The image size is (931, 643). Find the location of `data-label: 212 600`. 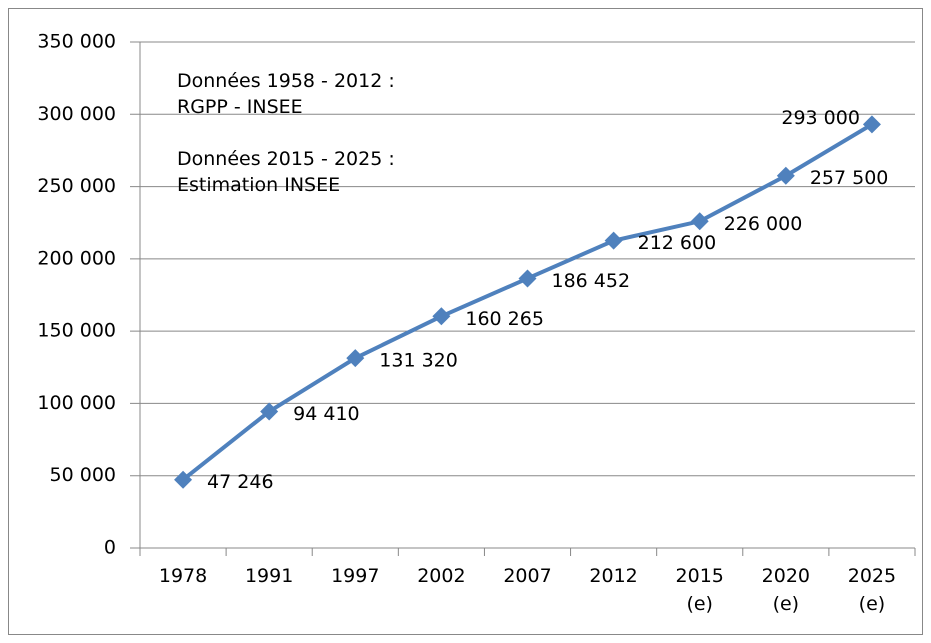

data-label: 212 600 is located at coordinates (677, 243).